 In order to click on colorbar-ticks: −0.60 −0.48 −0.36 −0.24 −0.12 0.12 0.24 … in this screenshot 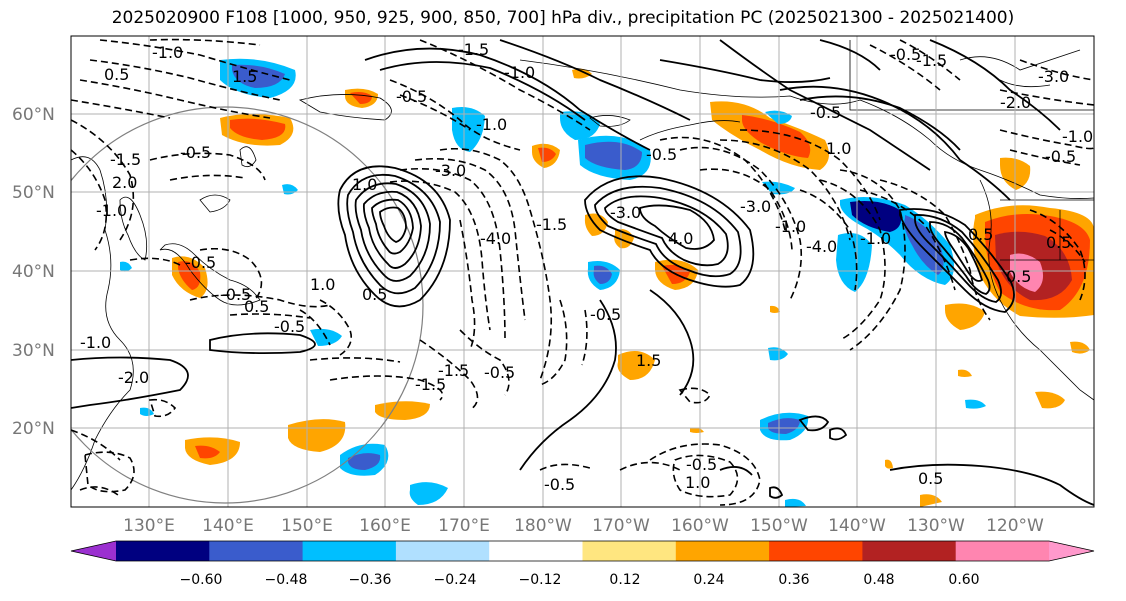, I will do `click(580, 580)`.